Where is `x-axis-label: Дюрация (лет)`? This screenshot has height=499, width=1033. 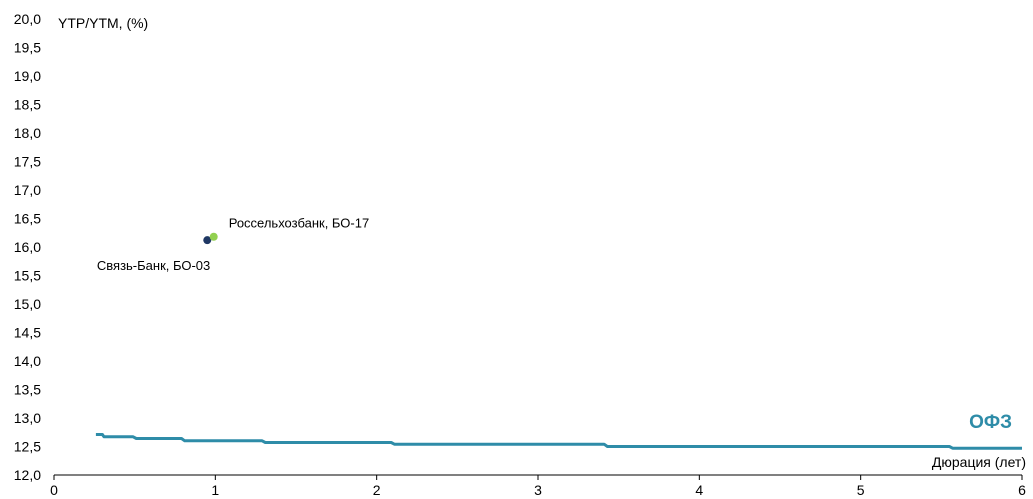
x-axis-label: Дюрация (лет) is located at coordinates (979, 462).